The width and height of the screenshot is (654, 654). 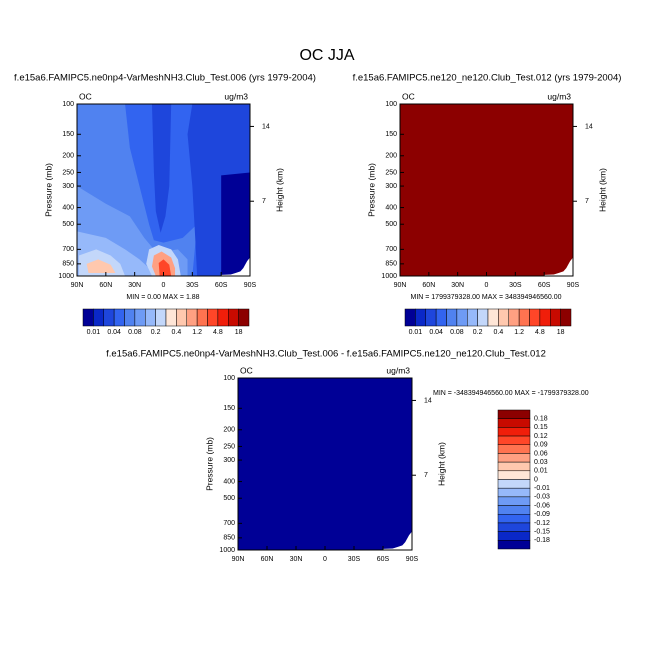 I want to click on colorbar-label: 18, so click(x=239, y=332).